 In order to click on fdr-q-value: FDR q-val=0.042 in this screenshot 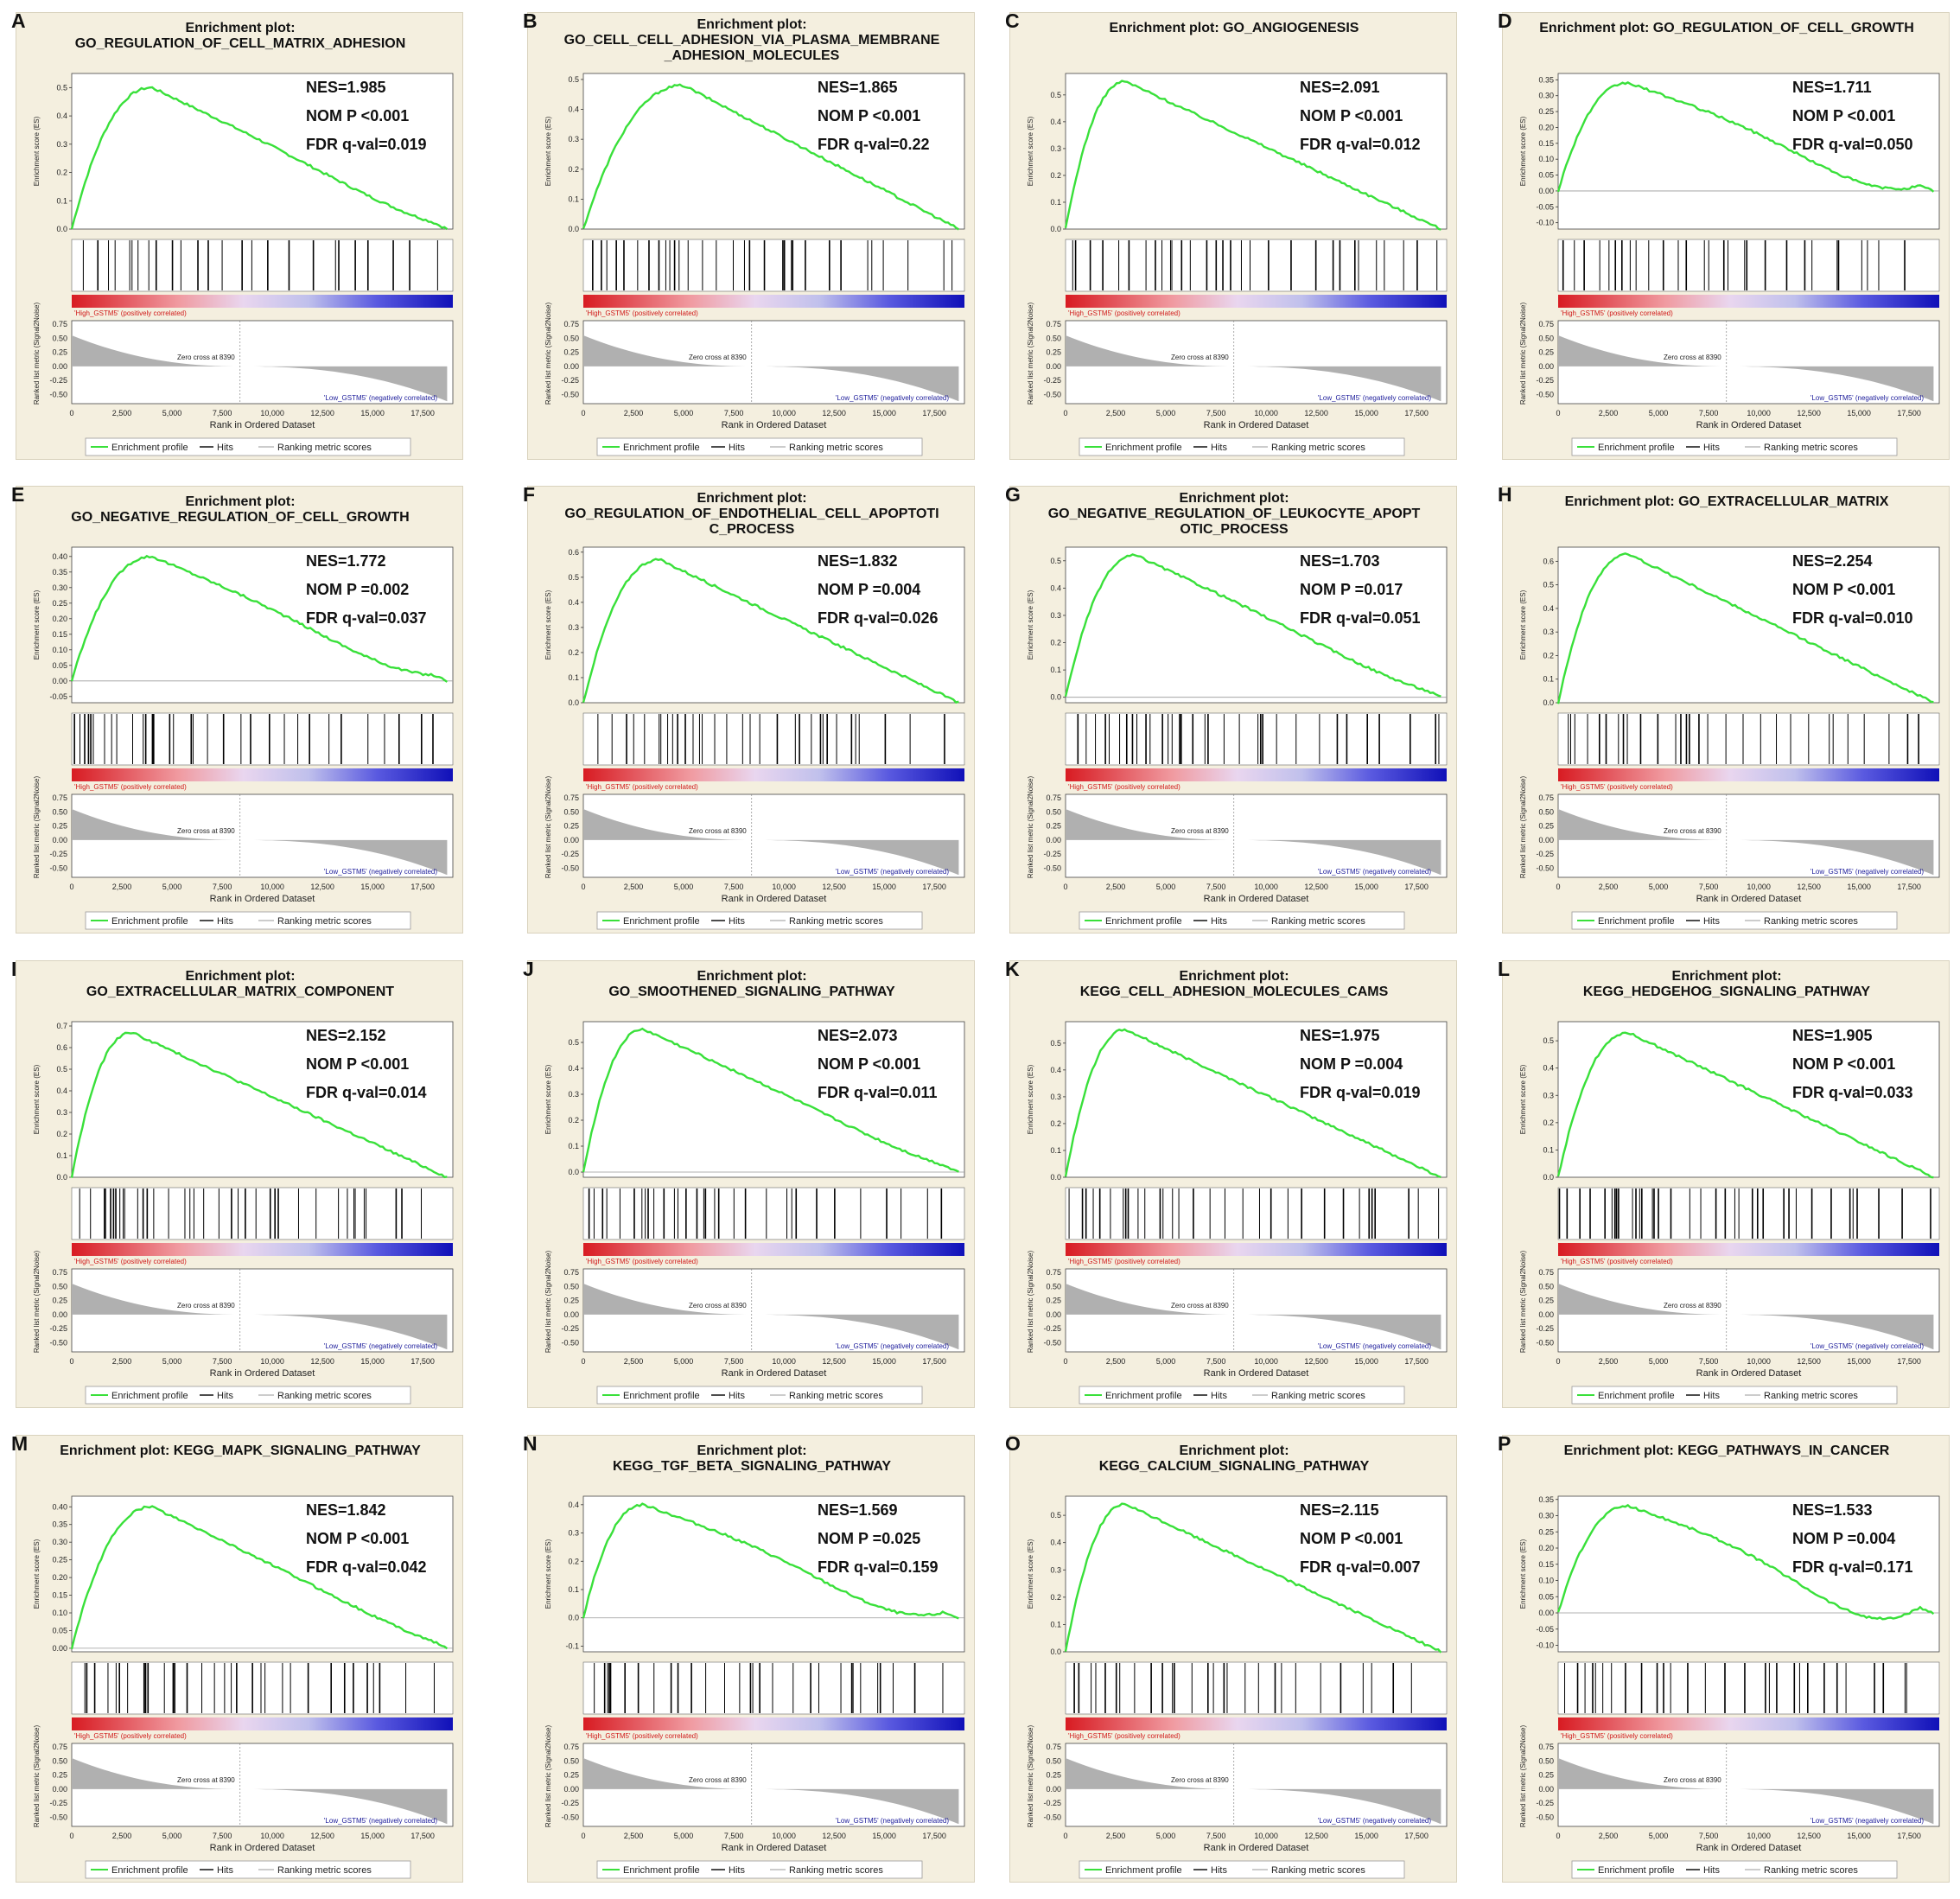, I will do `click(366, 1567)`.